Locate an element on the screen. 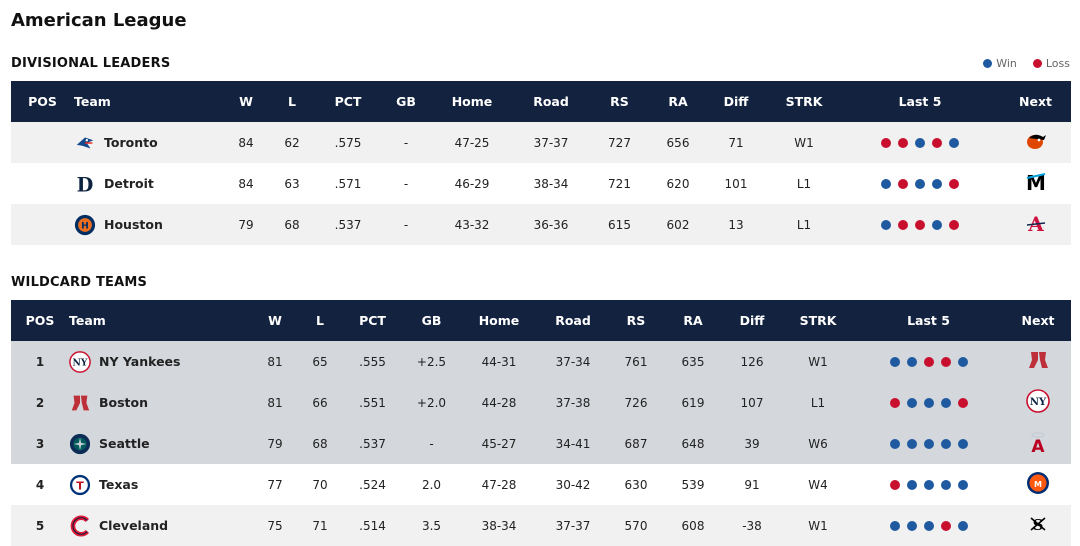 The height and width of the screenshot is (546, 1080). cell-wins: 79 is located at coordinates (246, 224).